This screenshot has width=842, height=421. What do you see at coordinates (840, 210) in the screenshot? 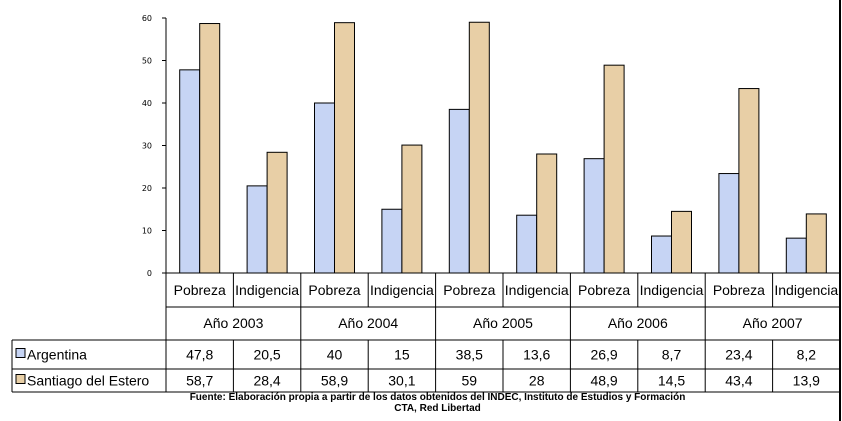
I see `chart-border` at bounding box center [840, 210].